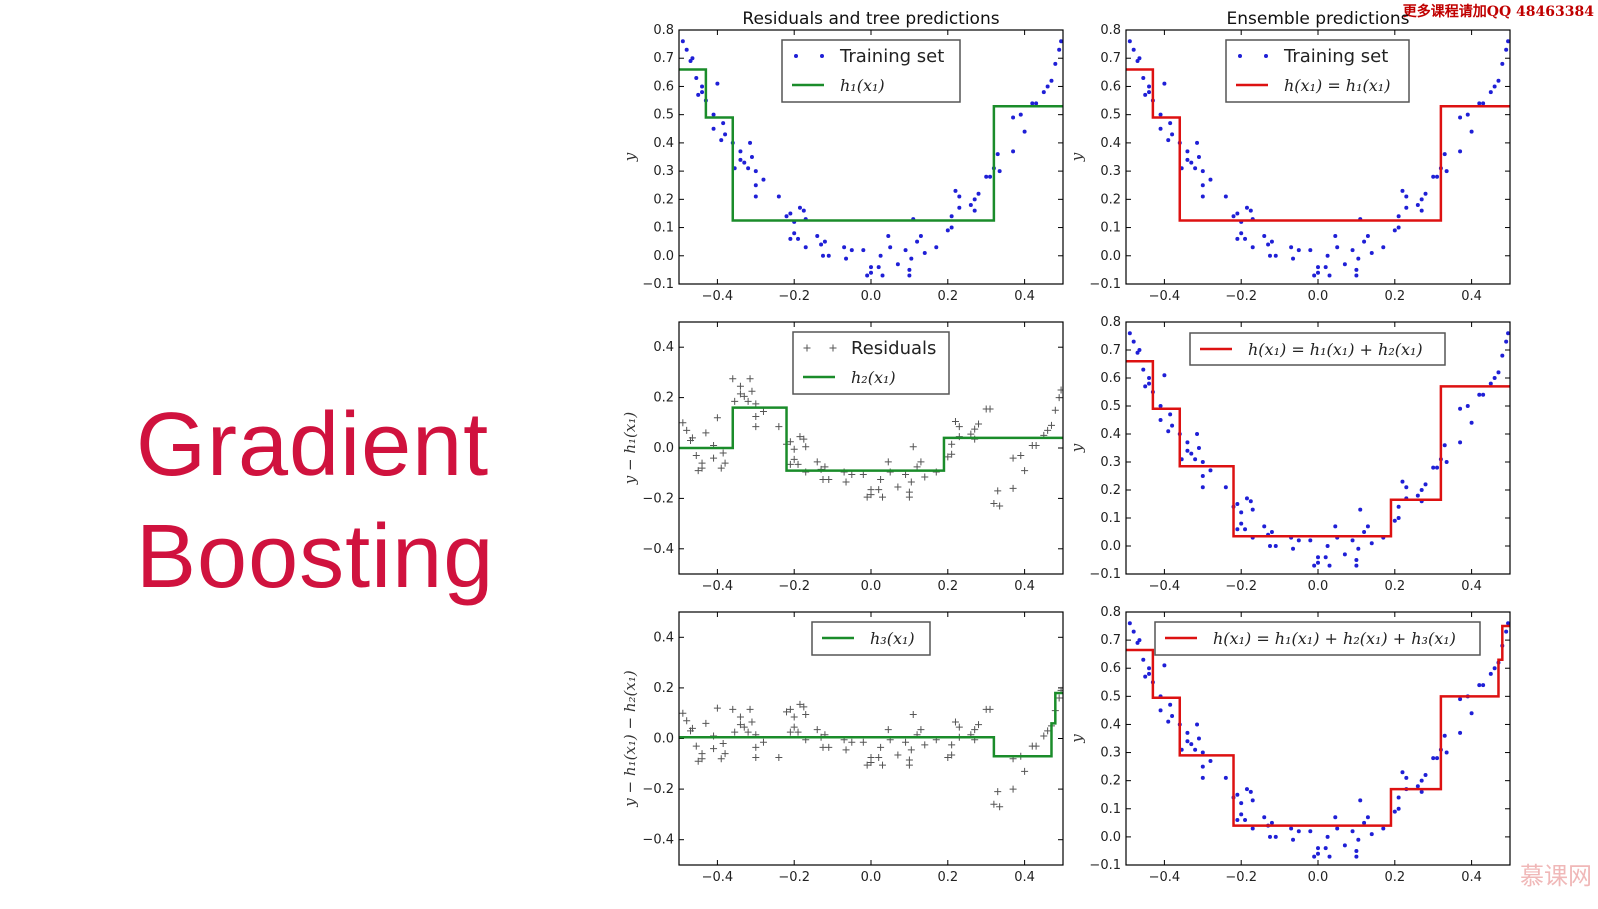 The image size is (1598, 909). What do you see at coordinates (630, 157) in the screenshot?
I see `y-axis-label: y` at bounding box center [630, 157].